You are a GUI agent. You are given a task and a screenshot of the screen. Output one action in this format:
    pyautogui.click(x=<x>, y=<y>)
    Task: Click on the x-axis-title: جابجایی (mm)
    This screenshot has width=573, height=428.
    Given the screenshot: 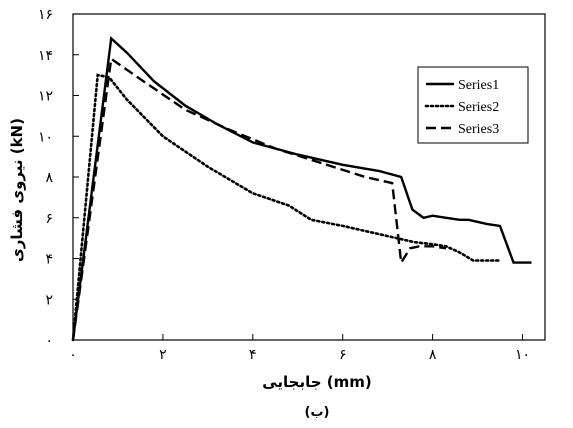 What is the action you would take?
    pyautogui.click(x=317, y=382)
    